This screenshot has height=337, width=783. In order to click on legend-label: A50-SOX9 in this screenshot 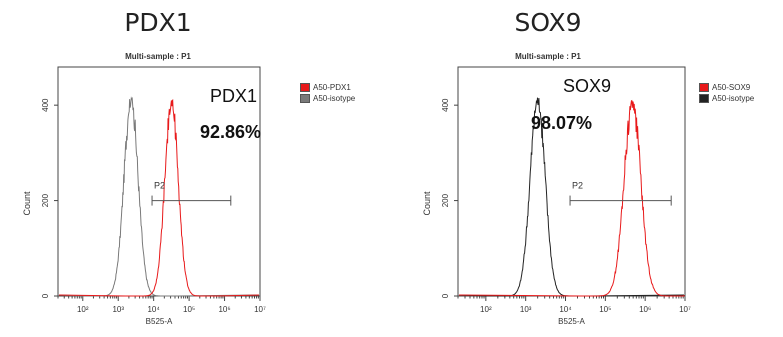, I will do `click(731, 87)`.